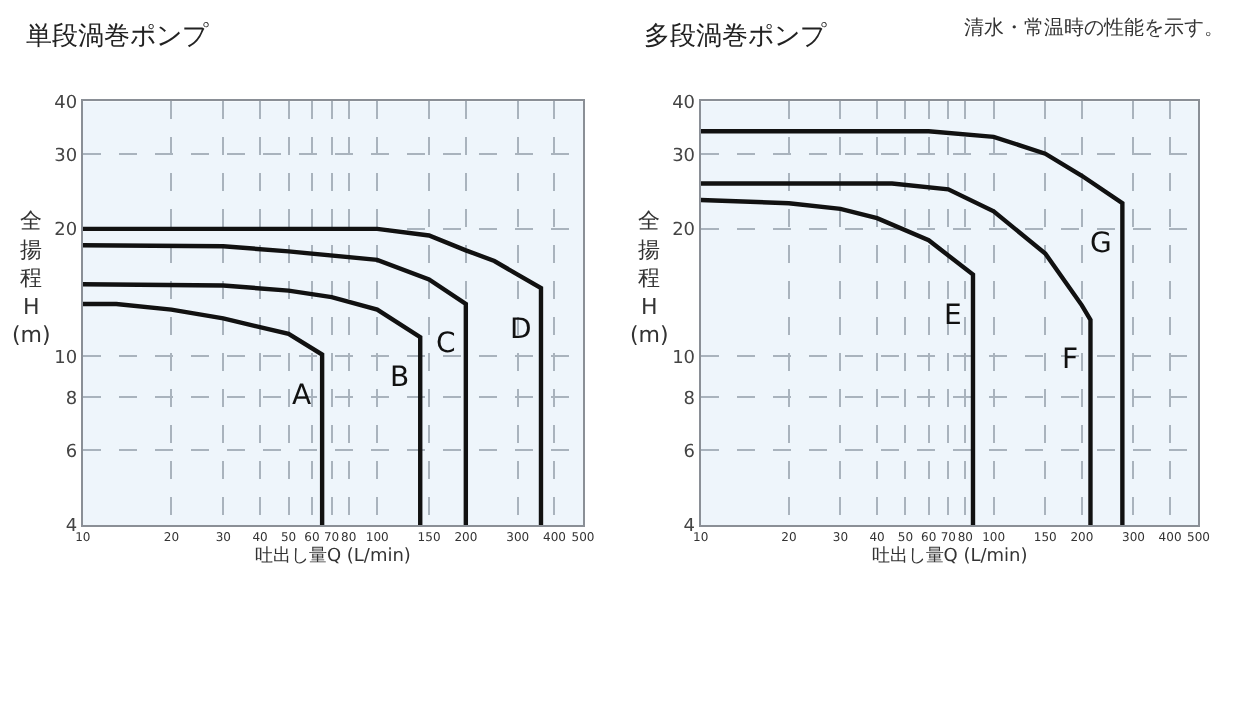  Describe the element at coordinates (953, 316) in the screenshot. I see `series-label: E` at that location.